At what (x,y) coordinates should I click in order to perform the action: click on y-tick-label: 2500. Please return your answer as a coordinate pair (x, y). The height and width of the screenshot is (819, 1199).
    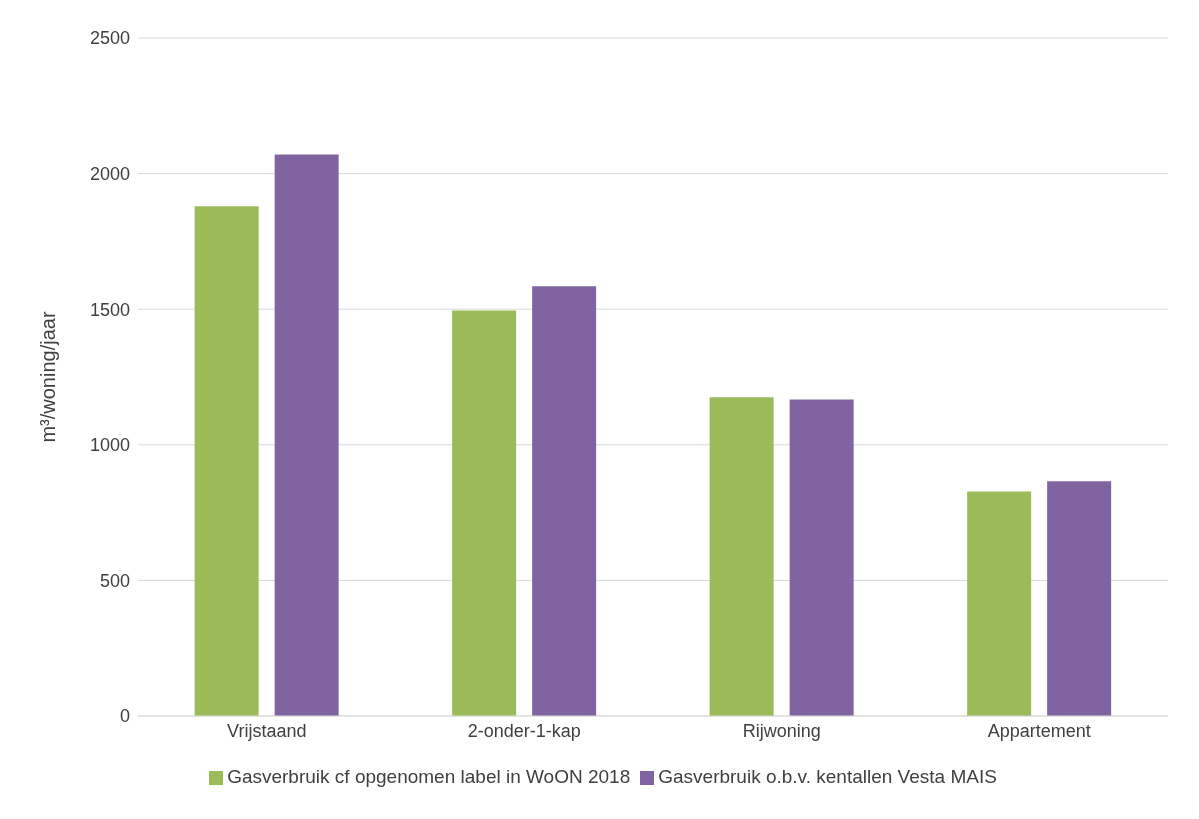
    Looking at the image, I should click on (109, 38).